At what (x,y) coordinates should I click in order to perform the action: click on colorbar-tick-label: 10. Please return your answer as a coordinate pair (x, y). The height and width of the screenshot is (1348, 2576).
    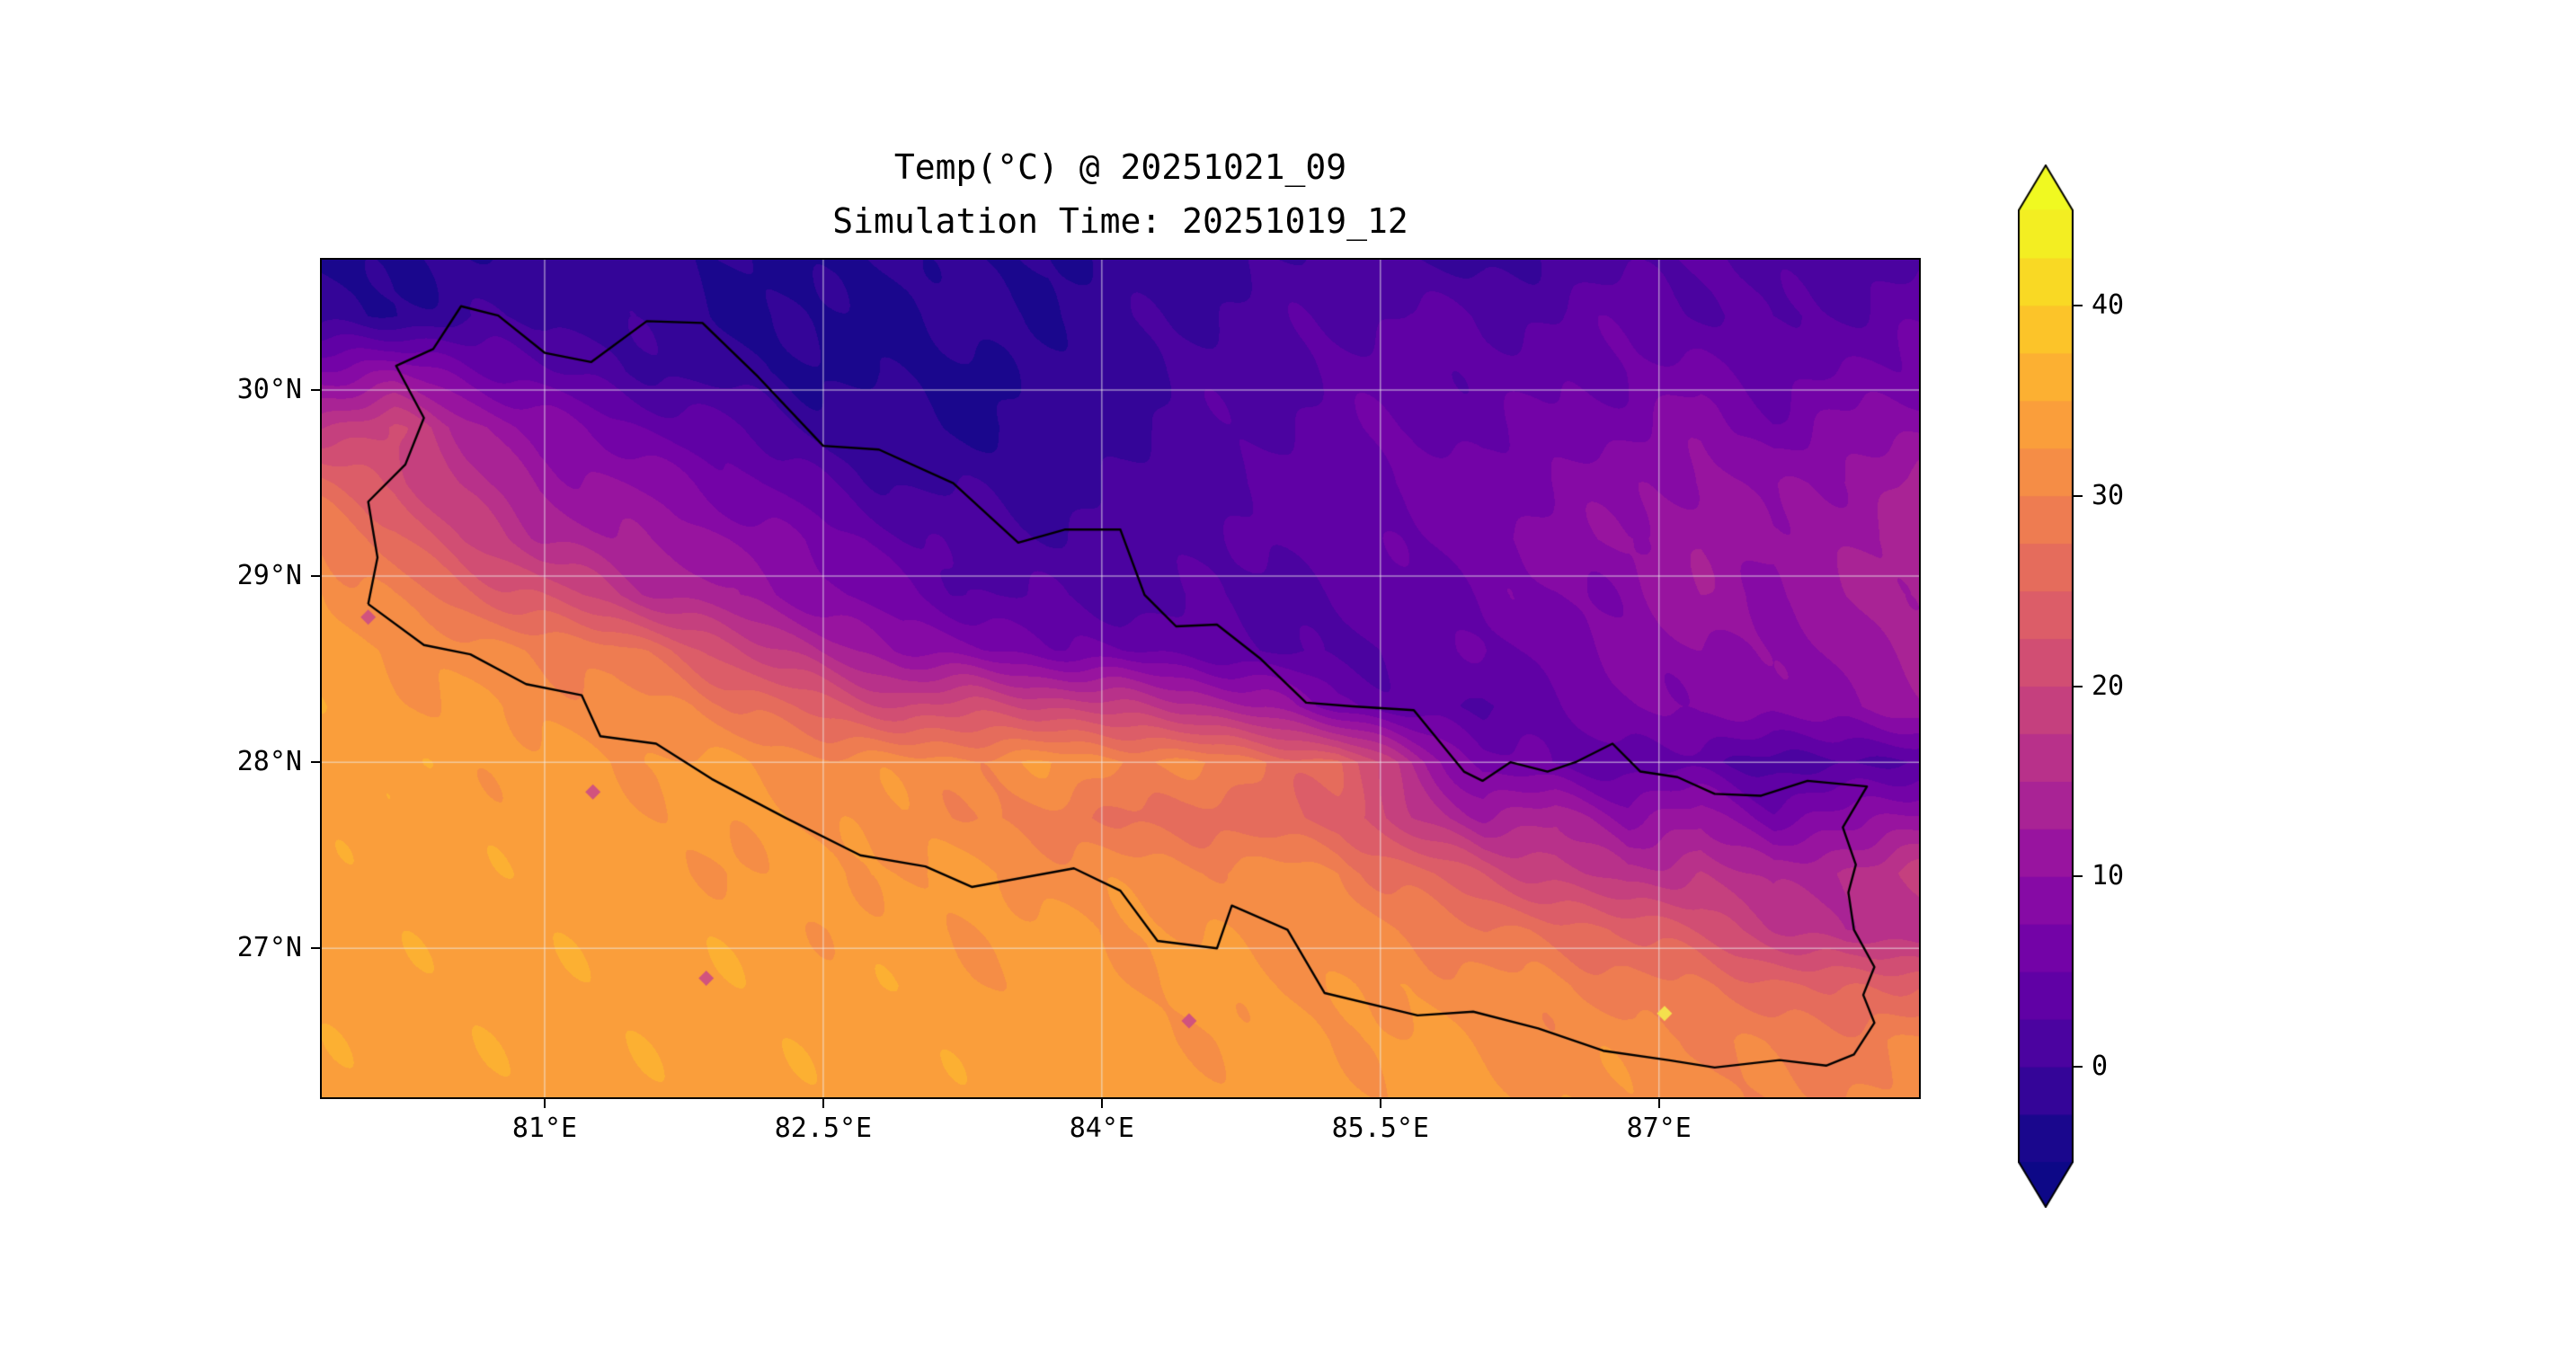
    Looking at the image, I should click on (2108, 876).